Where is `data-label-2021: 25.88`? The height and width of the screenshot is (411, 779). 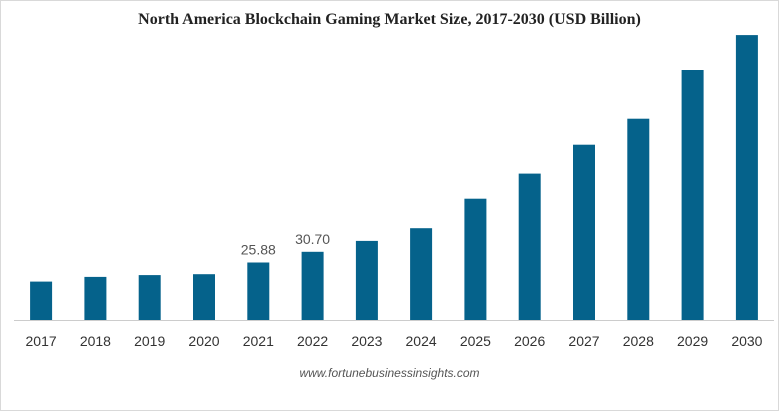 data-label-2021: 25.88 is located at coordinates (258, 250).